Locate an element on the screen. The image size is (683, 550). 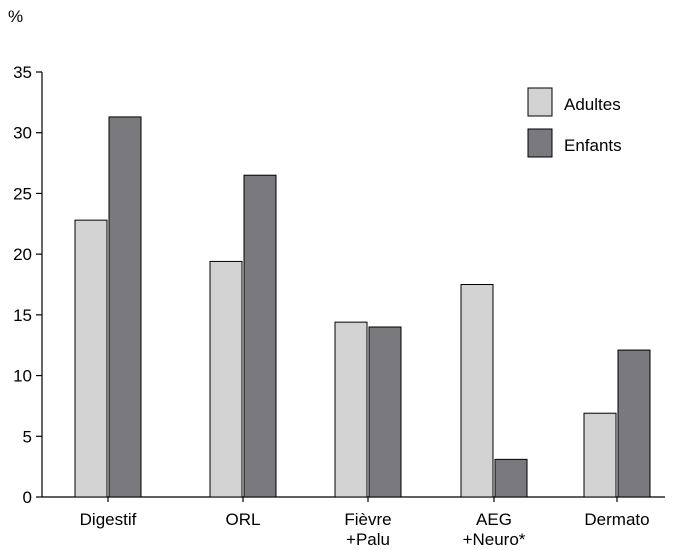
x-tick-label: AEG +Neuro* is located at coordinates (494, 529).